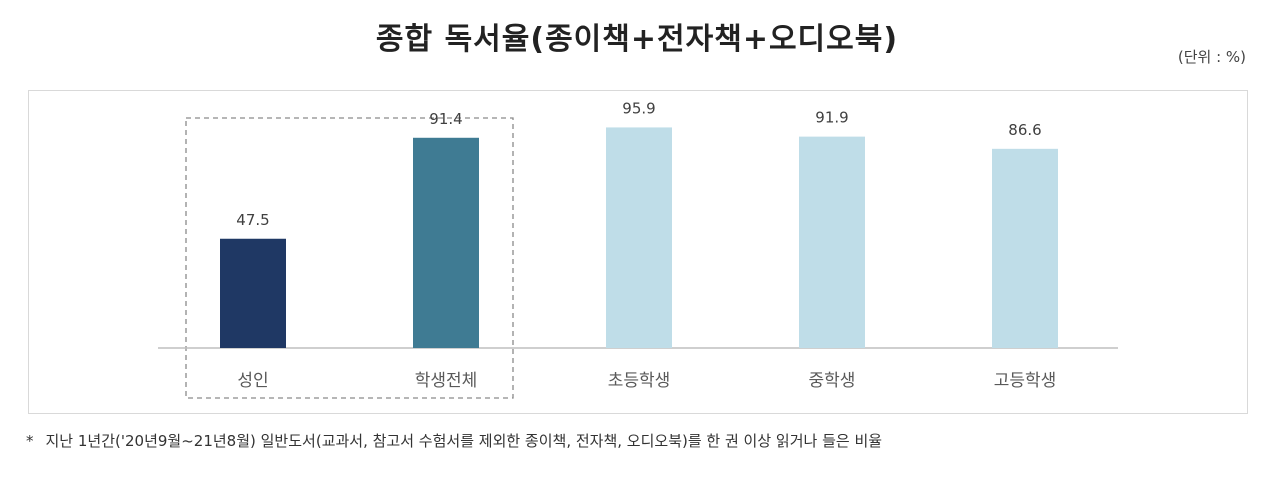 Image resolution: width=1274 pixels, height=482 pixels. What do you see at coordinates (832, 381) in the screenshot?
I see `category-label-4: 중학생` at bounding box center [832, 381].